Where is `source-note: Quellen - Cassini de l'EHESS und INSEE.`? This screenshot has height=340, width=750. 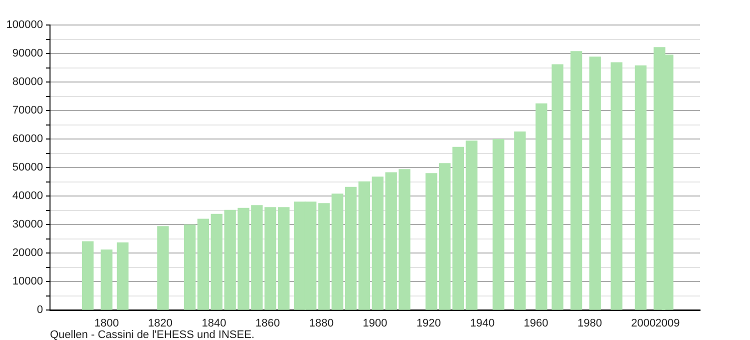
source-note: Quellen - Cassini de l'EHESS und INSEE. is located at coordinates (152, 334).